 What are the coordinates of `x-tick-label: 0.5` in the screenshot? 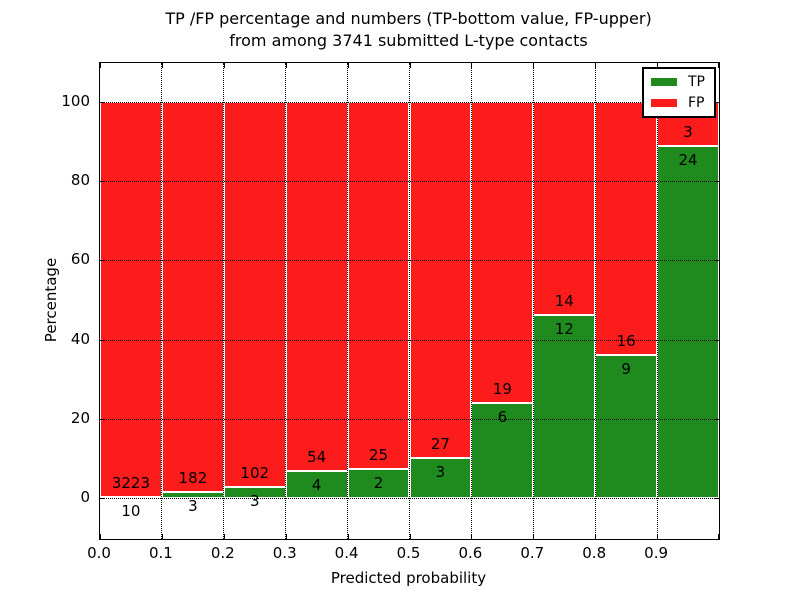 It's located at (408, 553).